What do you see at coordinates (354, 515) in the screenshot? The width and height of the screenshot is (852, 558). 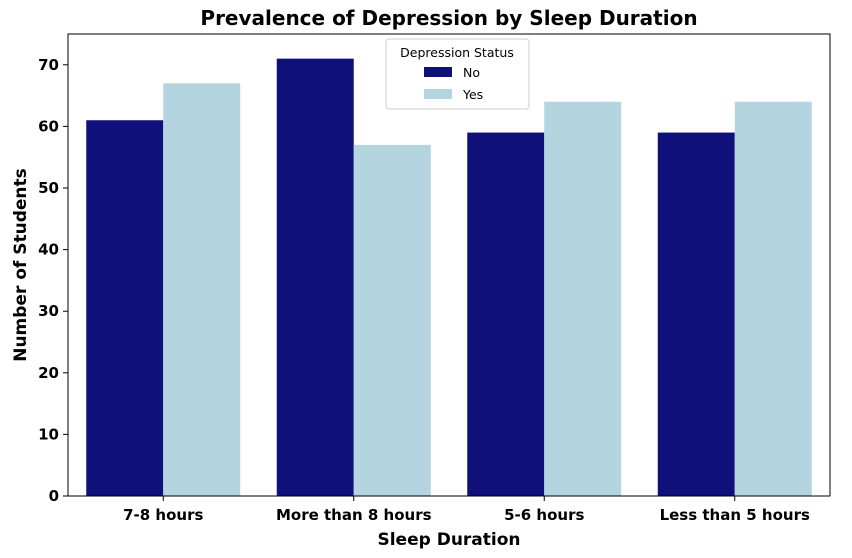 I see `x-tick-label: More than 8 hours` at bounding box center [354, 515].